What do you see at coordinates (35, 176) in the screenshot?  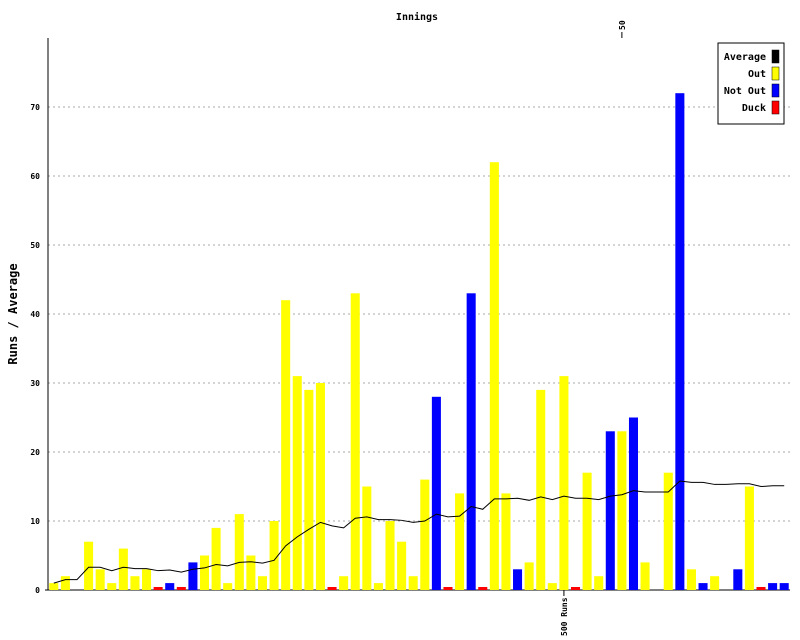 I see `y-tick-label: 60` at bounding box center [35, 176].